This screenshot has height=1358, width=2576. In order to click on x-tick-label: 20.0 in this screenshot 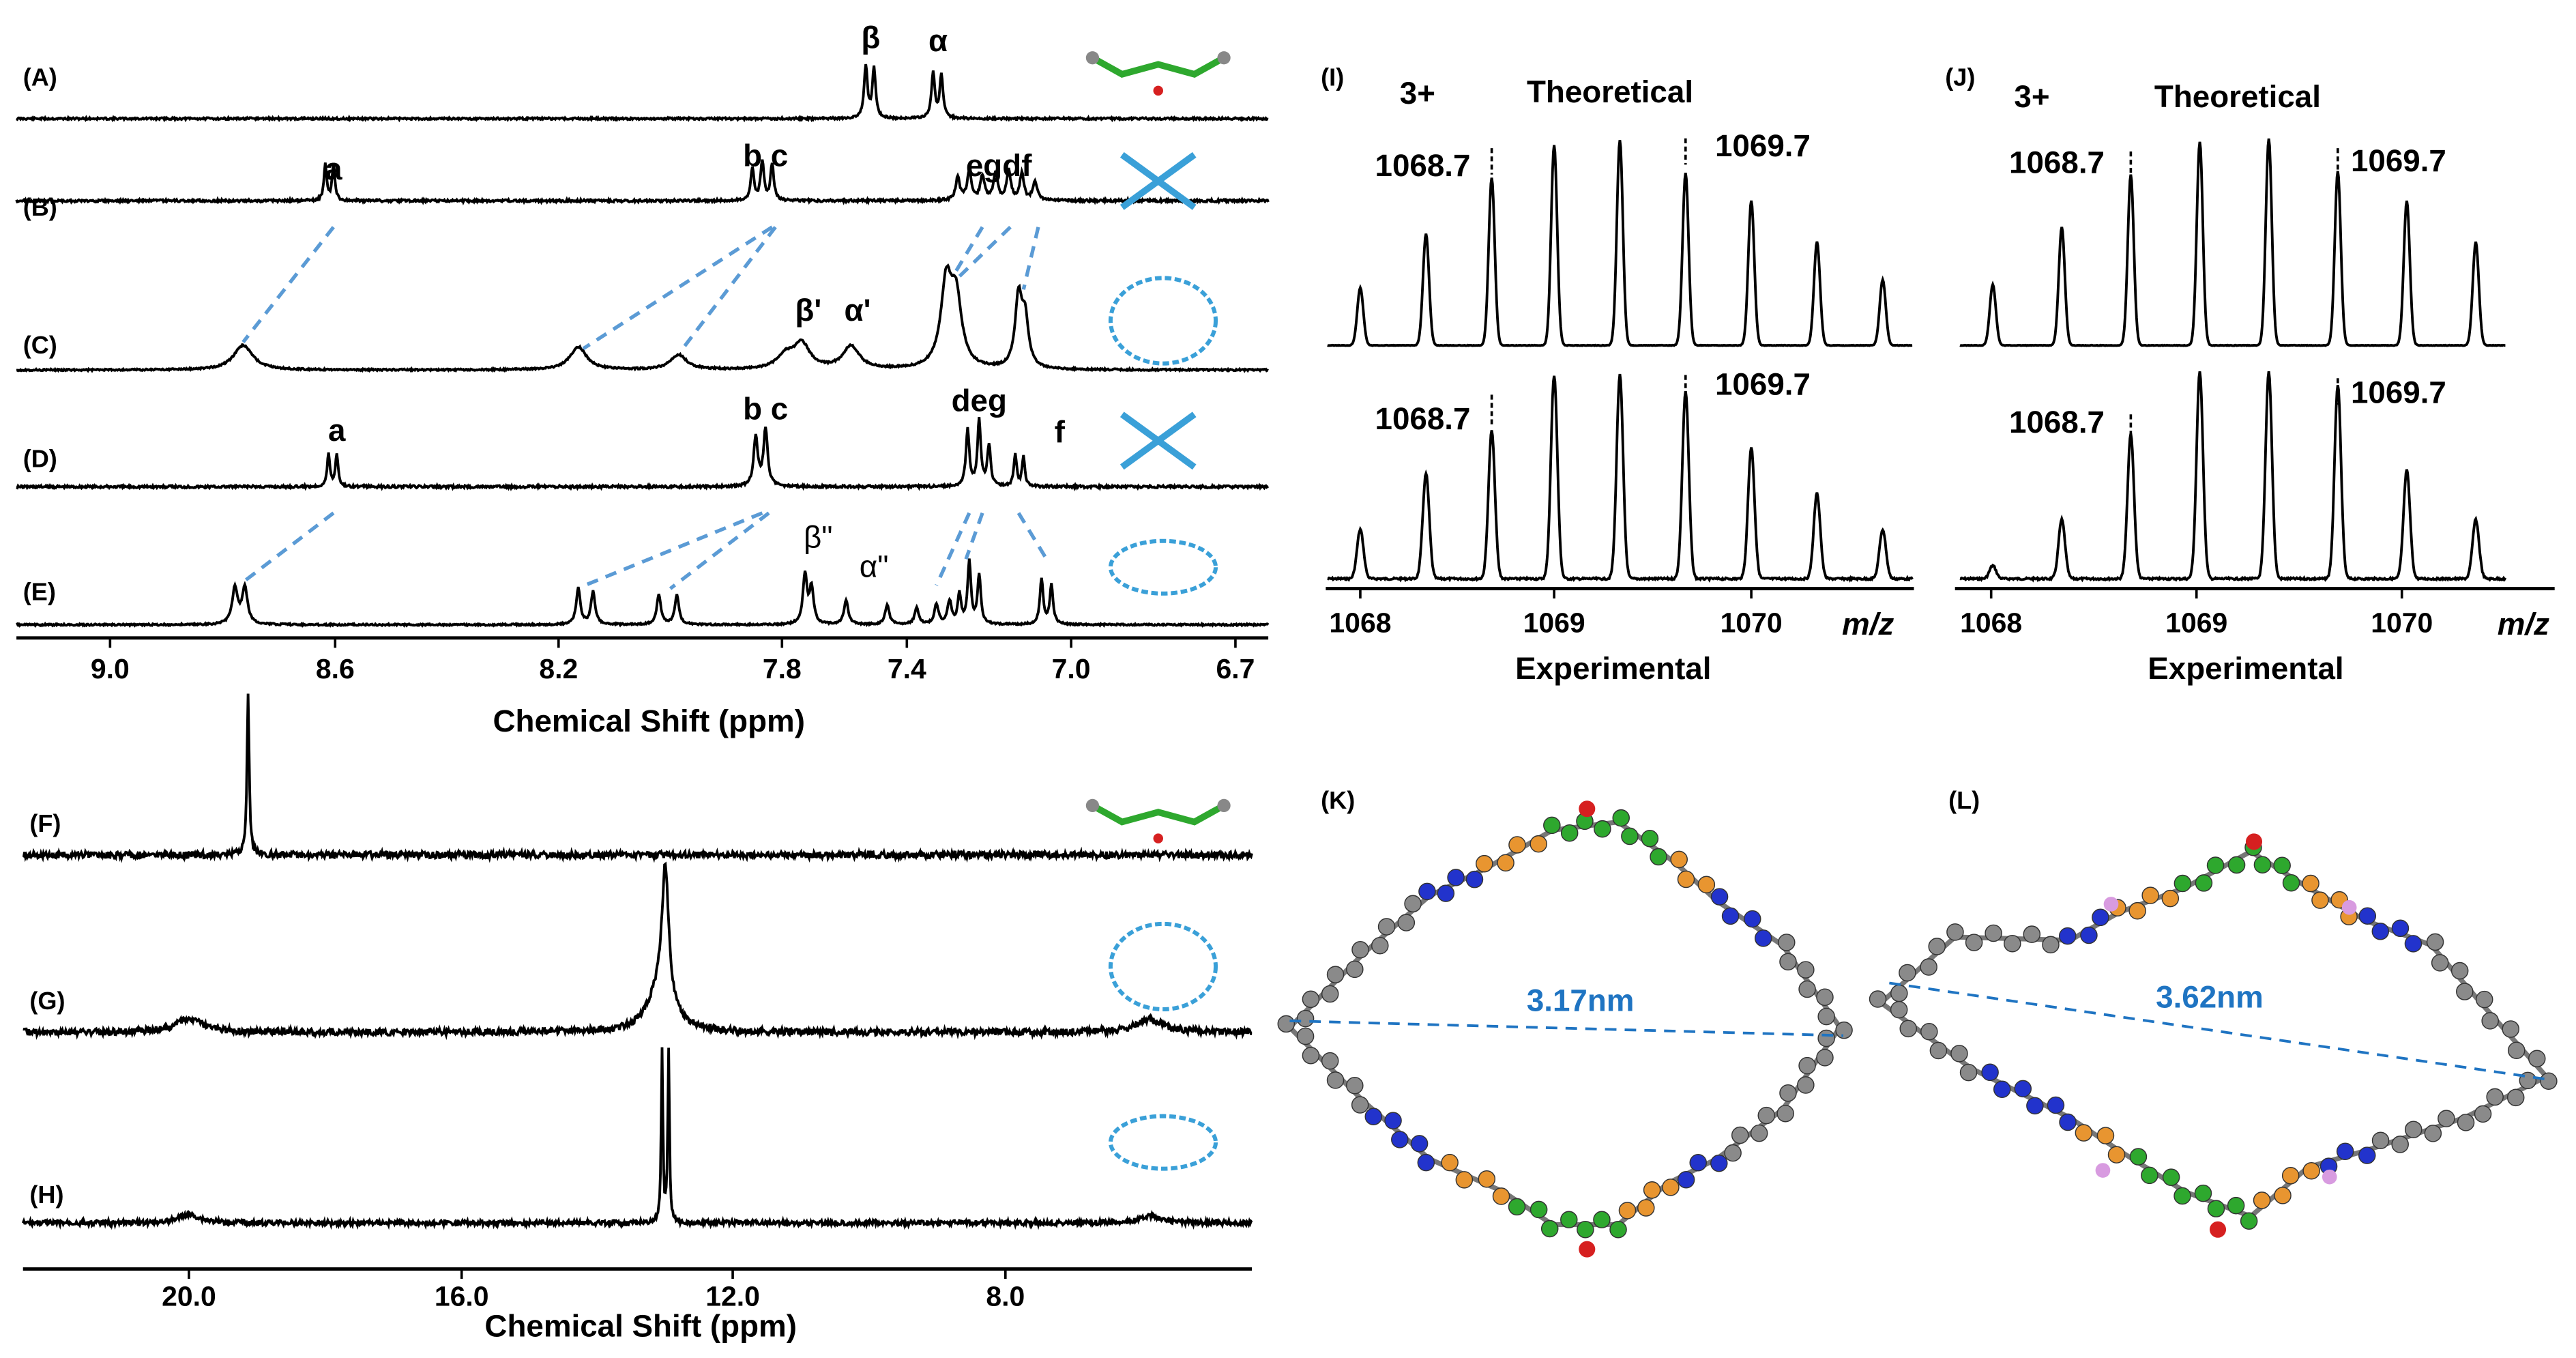, I will do `click(189, 1296)`.